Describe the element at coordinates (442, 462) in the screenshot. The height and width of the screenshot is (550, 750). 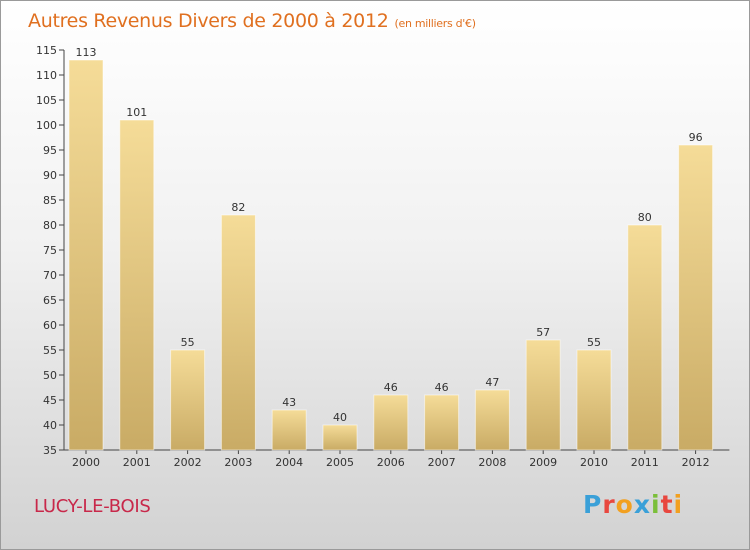
I see `x-tick-label: 2007` at that location.